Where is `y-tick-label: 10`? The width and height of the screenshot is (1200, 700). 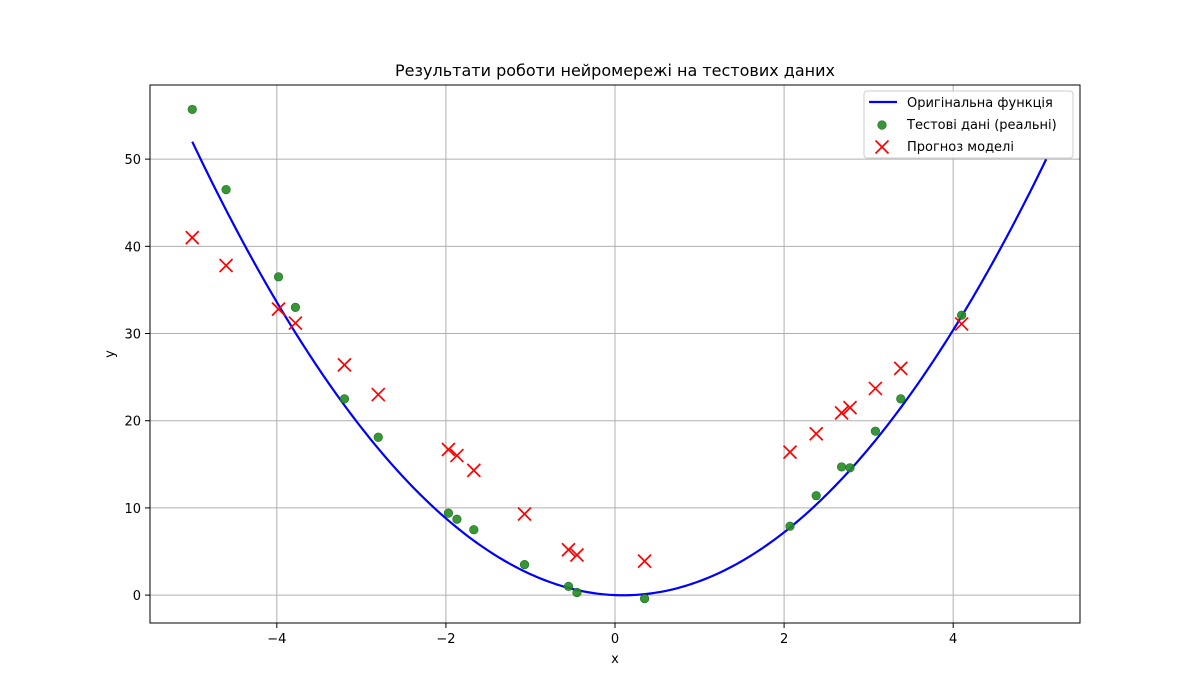 y-tick-label: 10 is located at coordinates (132, 509).